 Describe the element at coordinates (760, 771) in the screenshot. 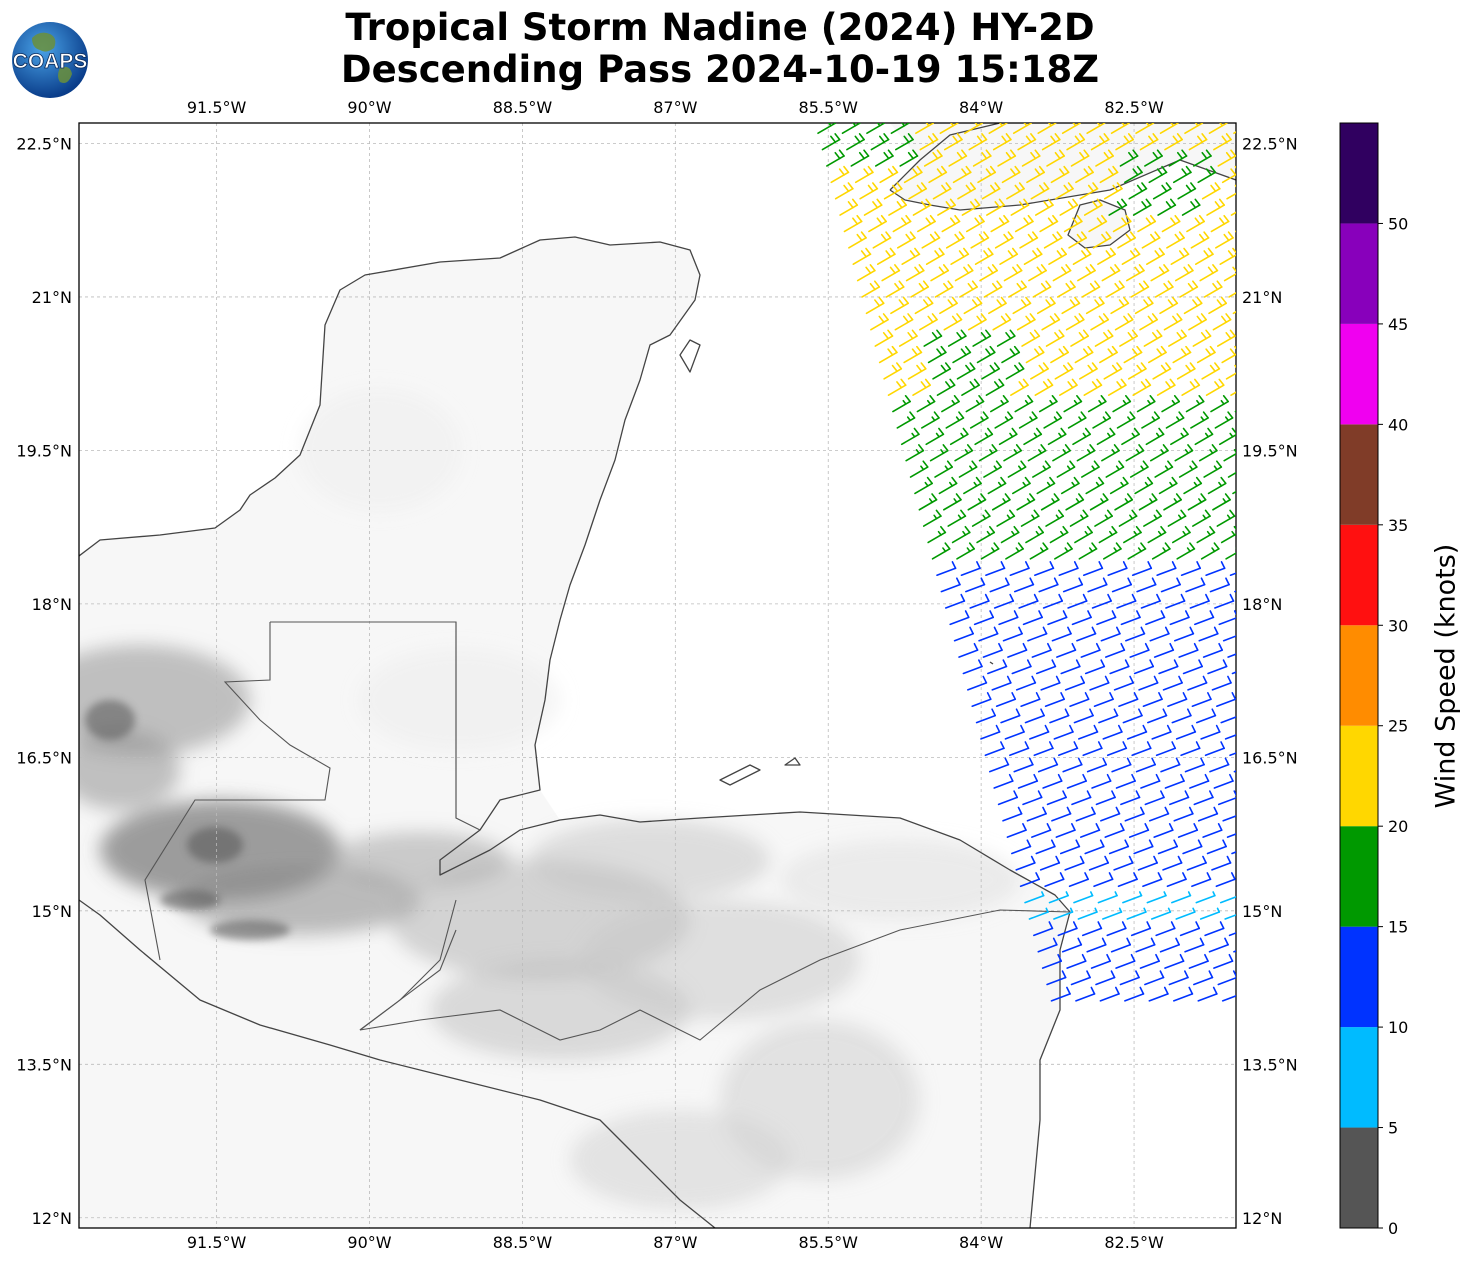

I see `bay-islands` at that location.